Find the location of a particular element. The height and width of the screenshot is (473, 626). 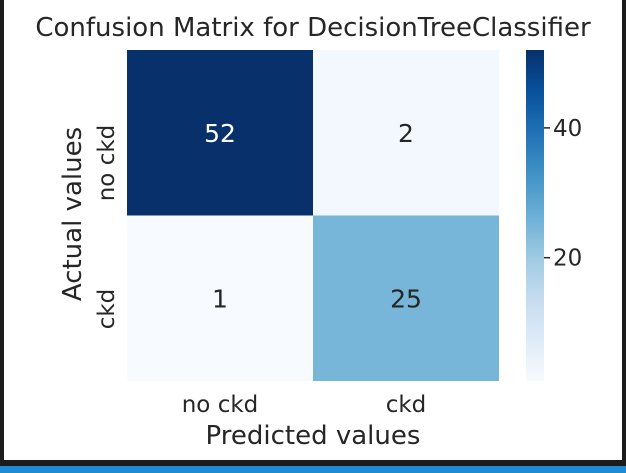

cell-value-label: 25 is located at coordinates (406, 298).